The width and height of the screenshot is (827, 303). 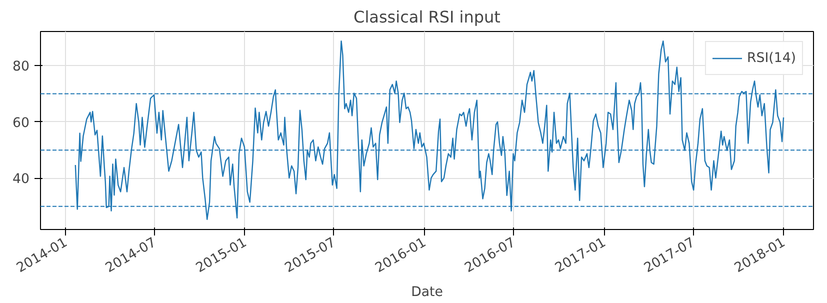 I want to click on y-tick-label: 60, so click(x=21, y=123).